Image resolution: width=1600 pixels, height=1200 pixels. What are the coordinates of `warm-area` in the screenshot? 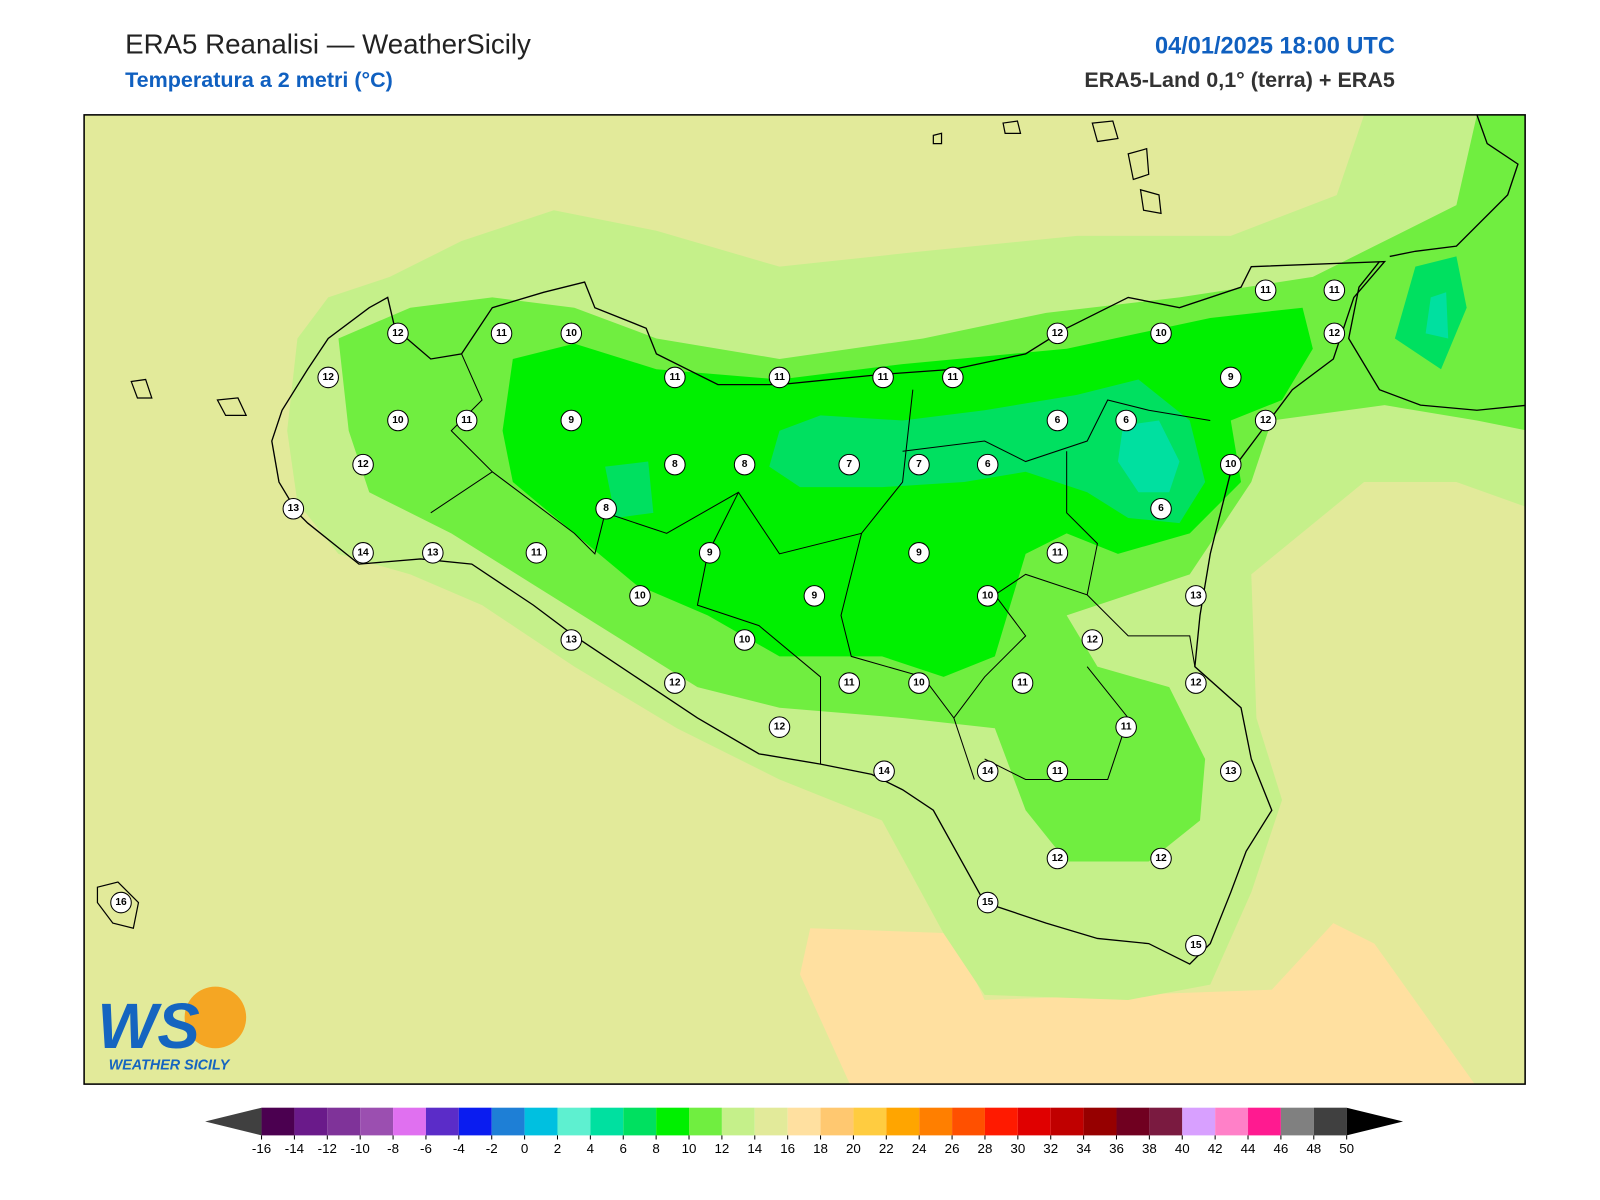 It's located at (1137, 1004).